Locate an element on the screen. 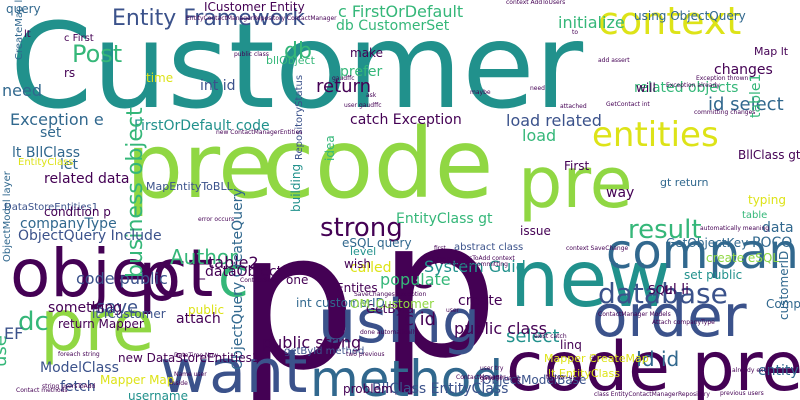 Image resolution: width=800 pixels, height=400 pixels. word-set-public: set public is located at coordinates (713, 275).